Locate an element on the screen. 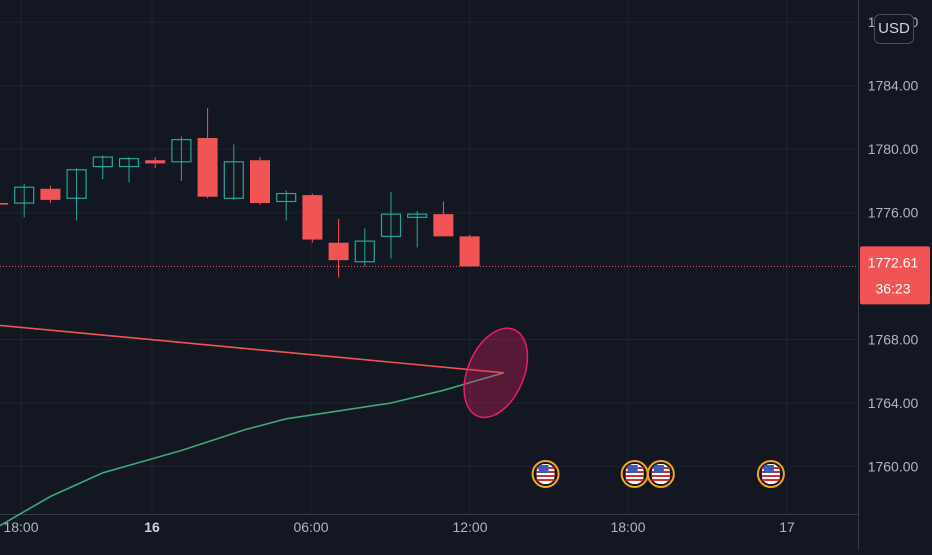  y-tick-label: 1760.00 is located at coordinates (893, 466).